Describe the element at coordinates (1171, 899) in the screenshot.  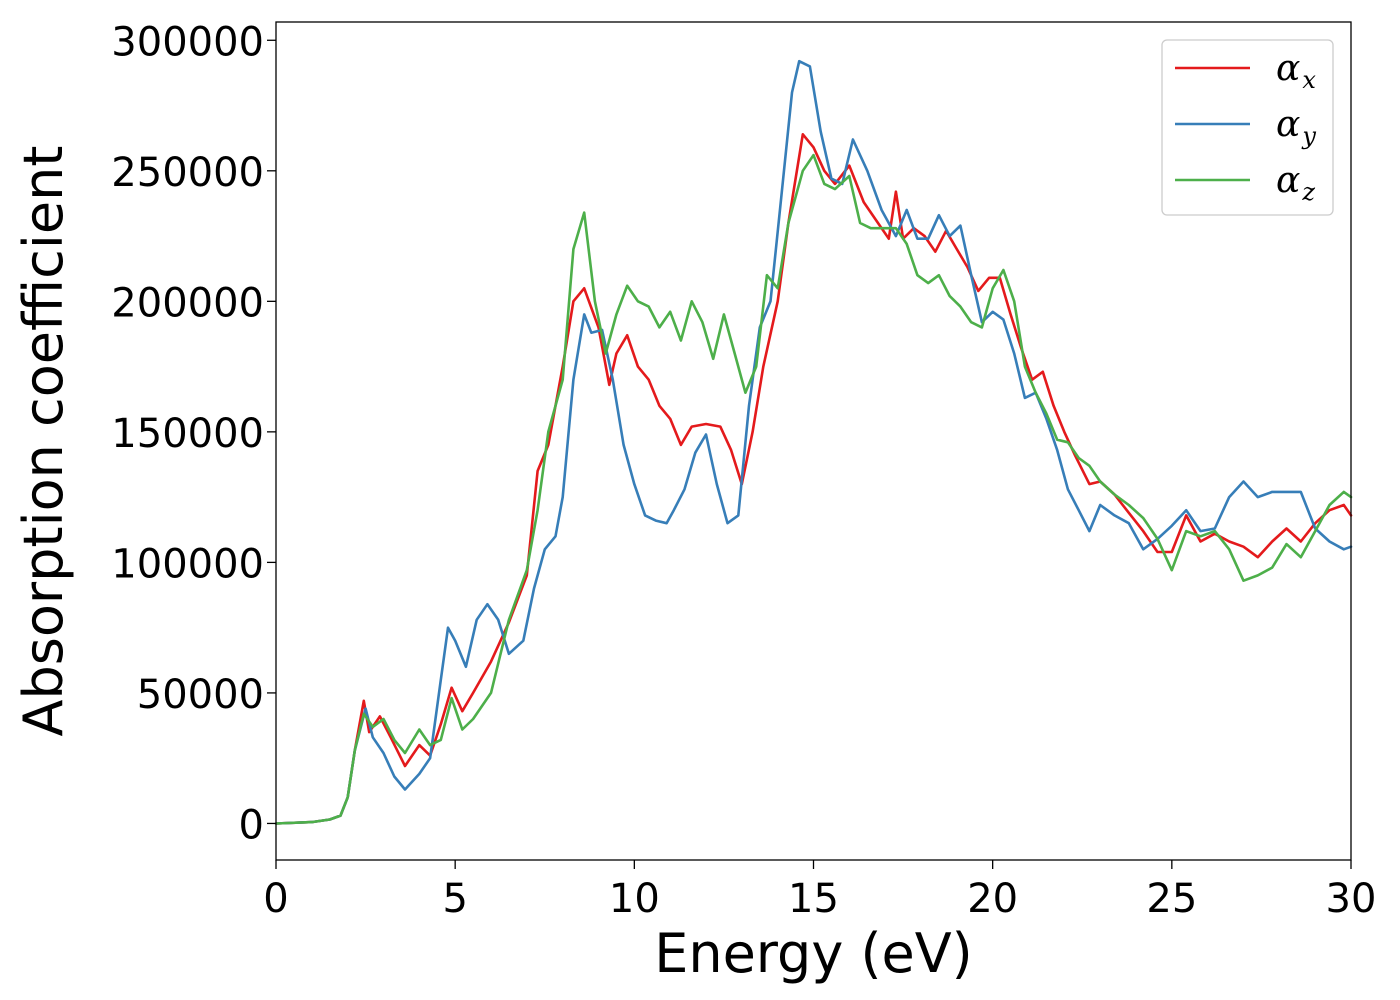
I see `x-tick-label: 25` at that location.